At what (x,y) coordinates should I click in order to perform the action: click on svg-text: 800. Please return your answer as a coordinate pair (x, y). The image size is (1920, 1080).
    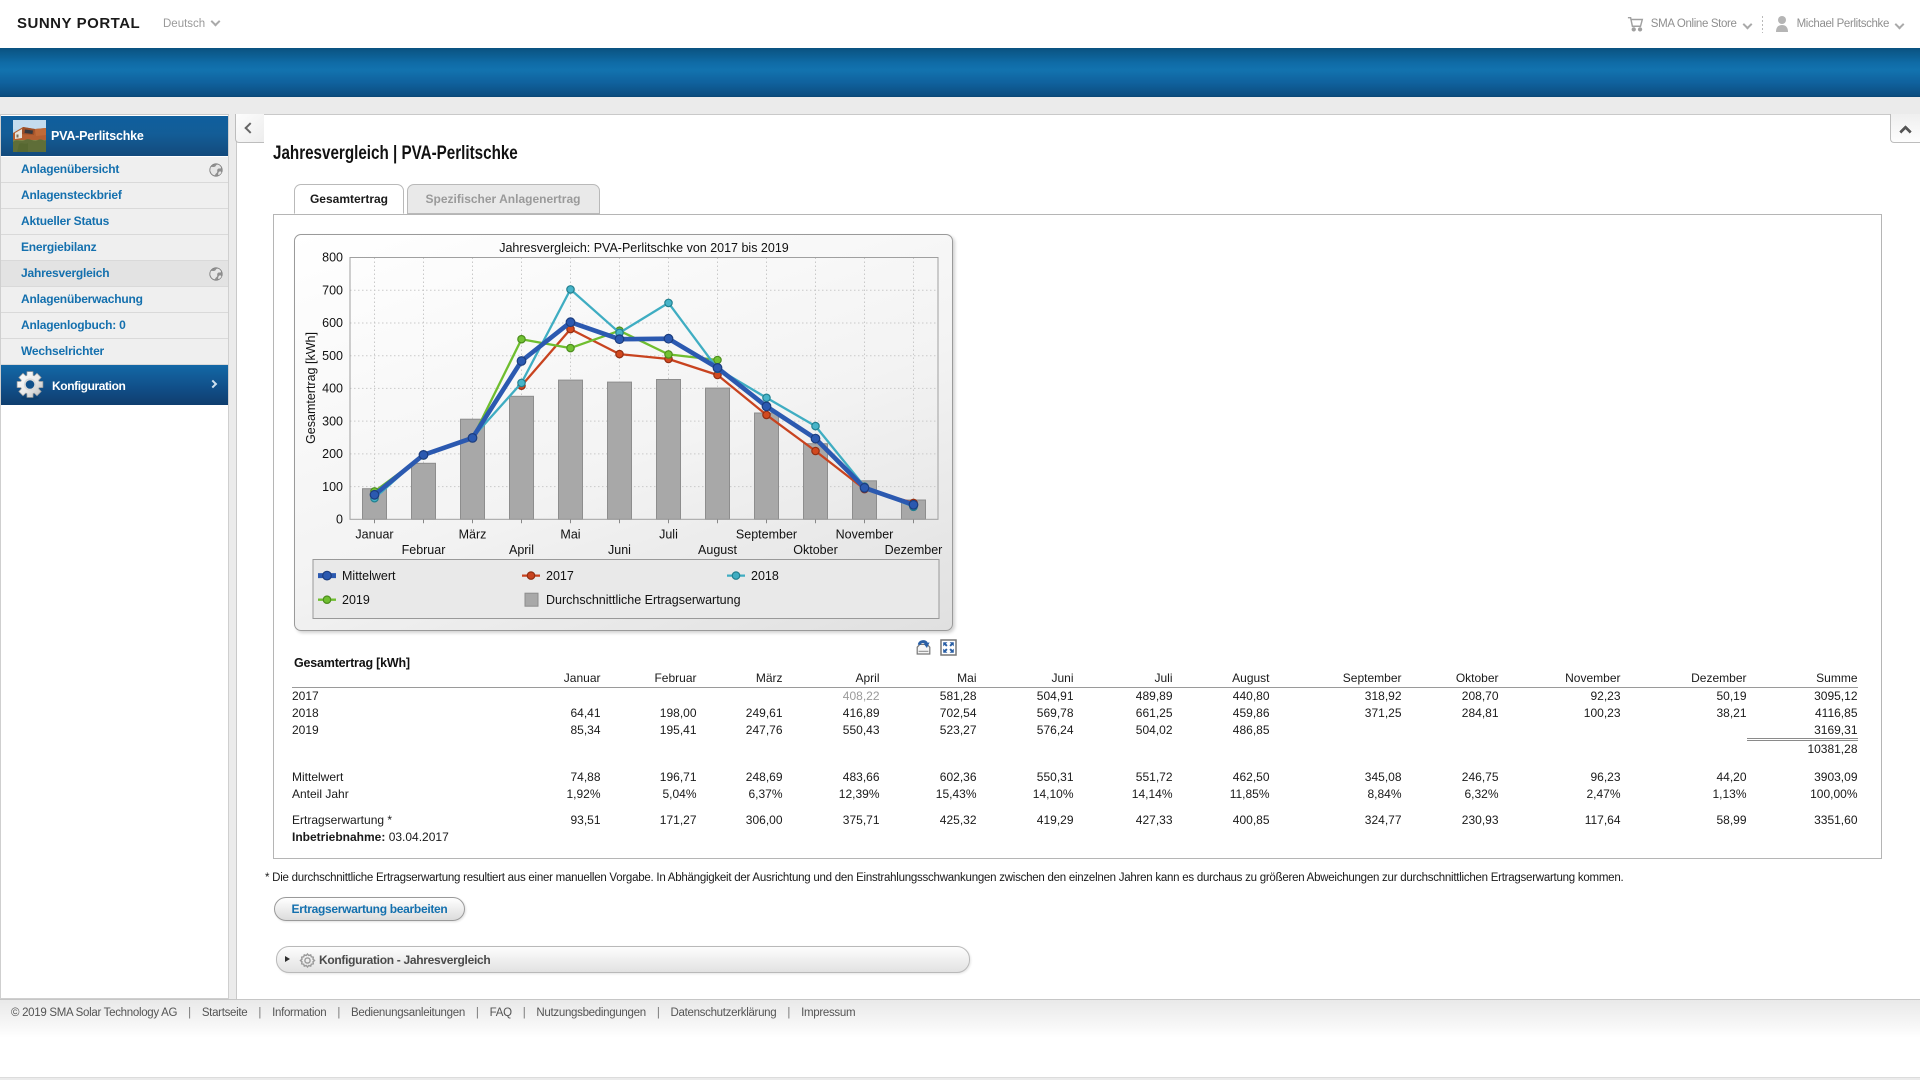
    Looking at the image, I should click on (332, 258).